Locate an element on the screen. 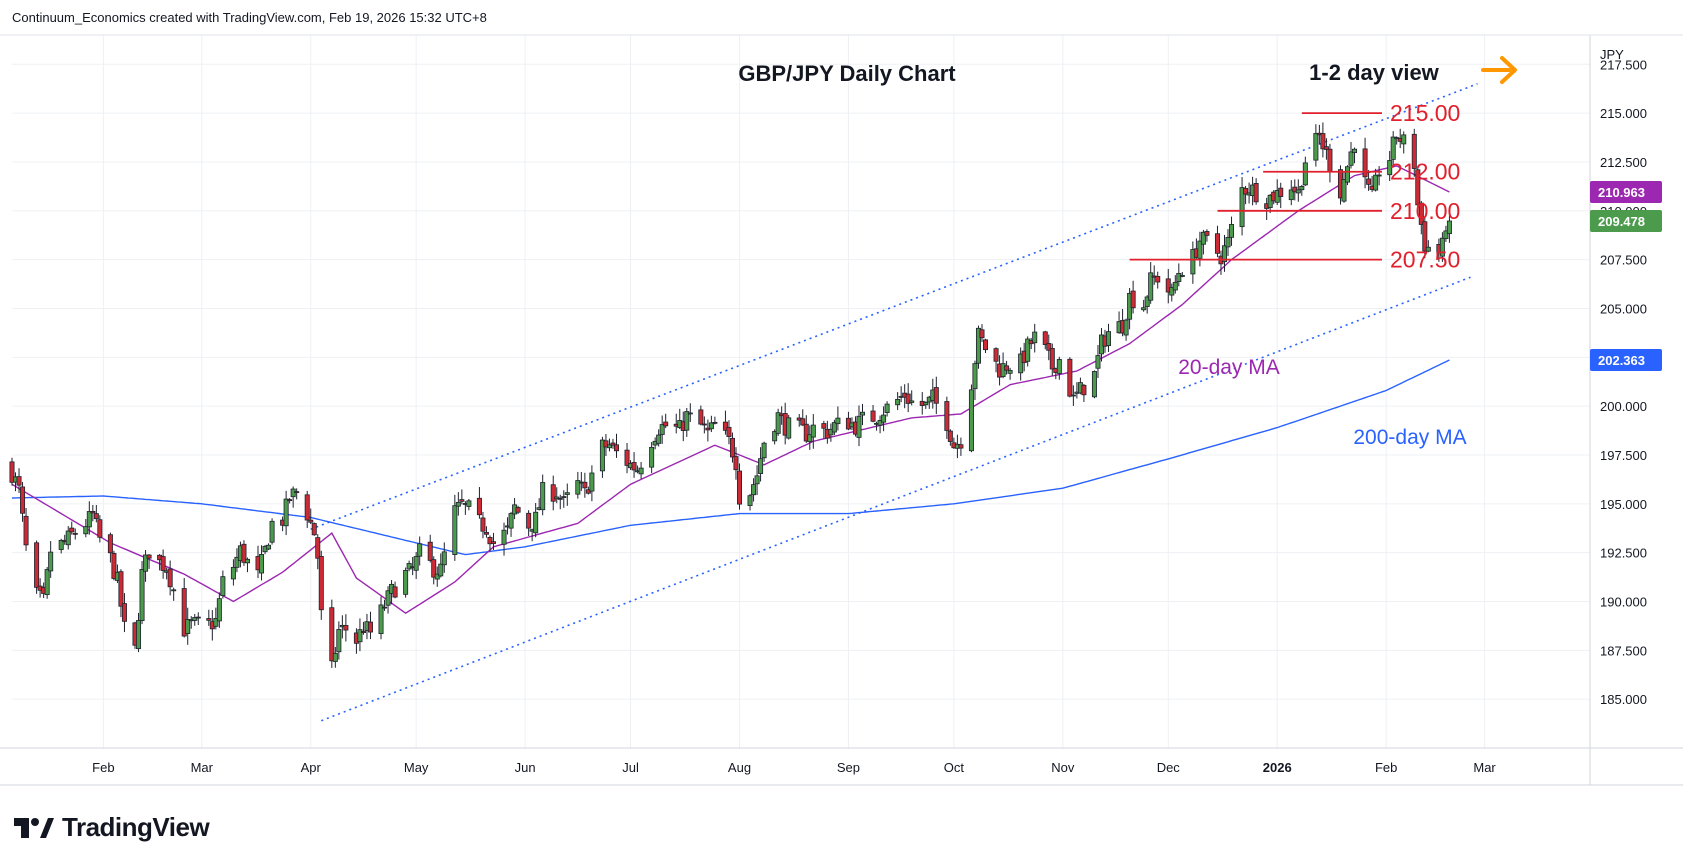 The height and width of the screenshot is (863, 1683). price-tick-label: 207.500 is located at coordinates (1623, 260).